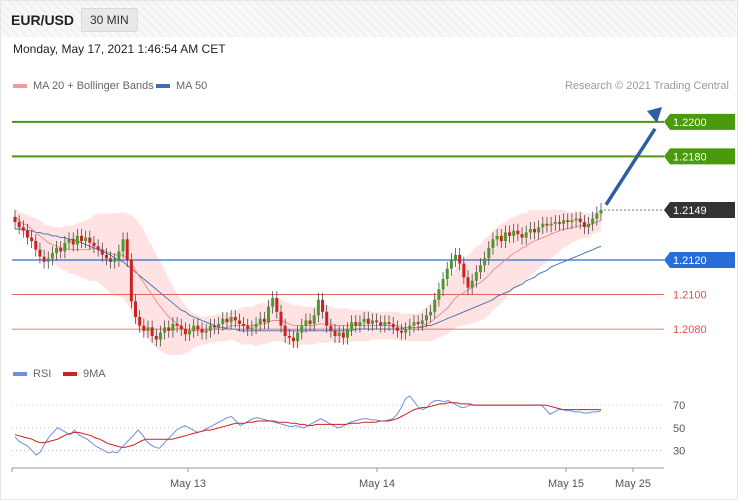 The height and width of the screenshot is (500, 738). I want to click on ma20-swatch, so click(20, 86).